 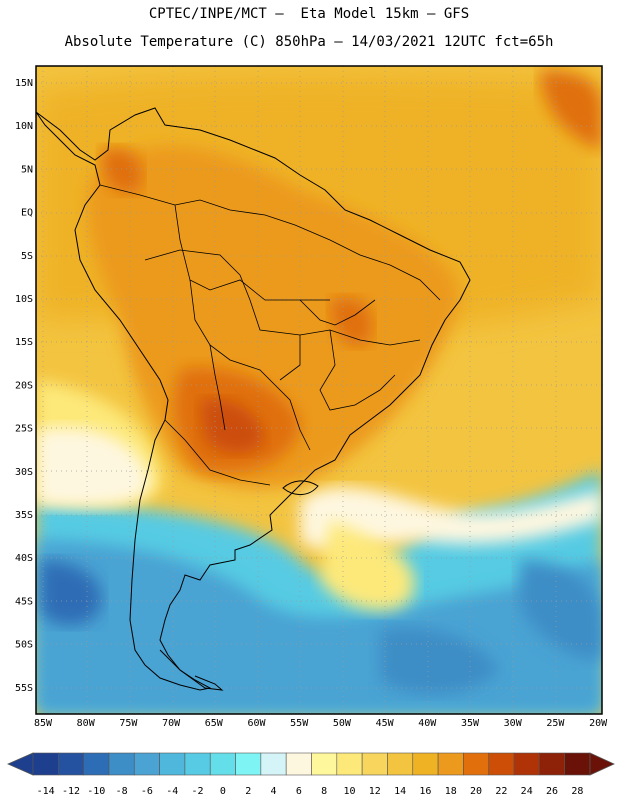 I want to click on colorbar-label: 26, so click(x=552, y=791).